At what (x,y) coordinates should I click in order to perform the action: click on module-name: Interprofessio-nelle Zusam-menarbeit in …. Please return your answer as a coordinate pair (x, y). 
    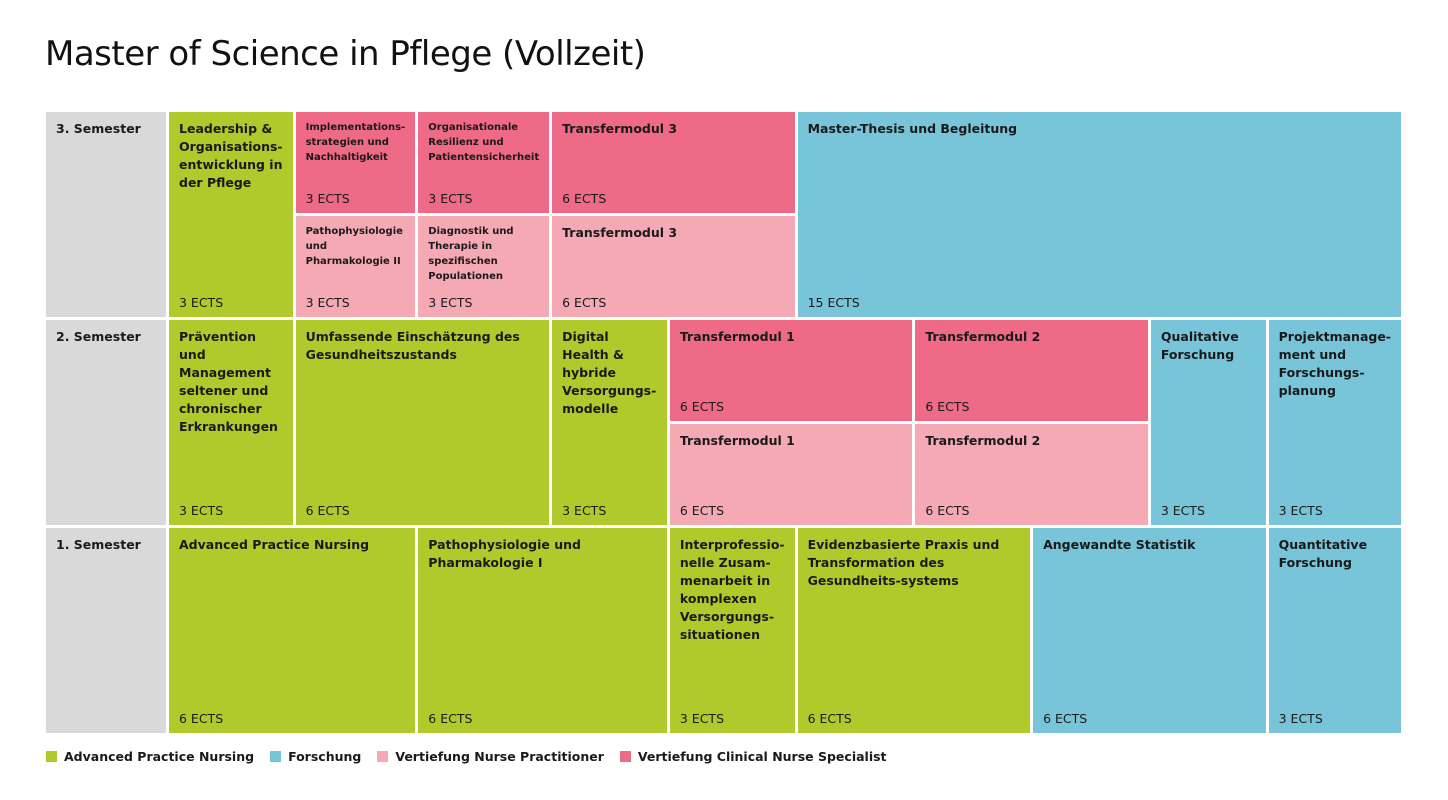
    Looking at the image, I should click on (732, 589).